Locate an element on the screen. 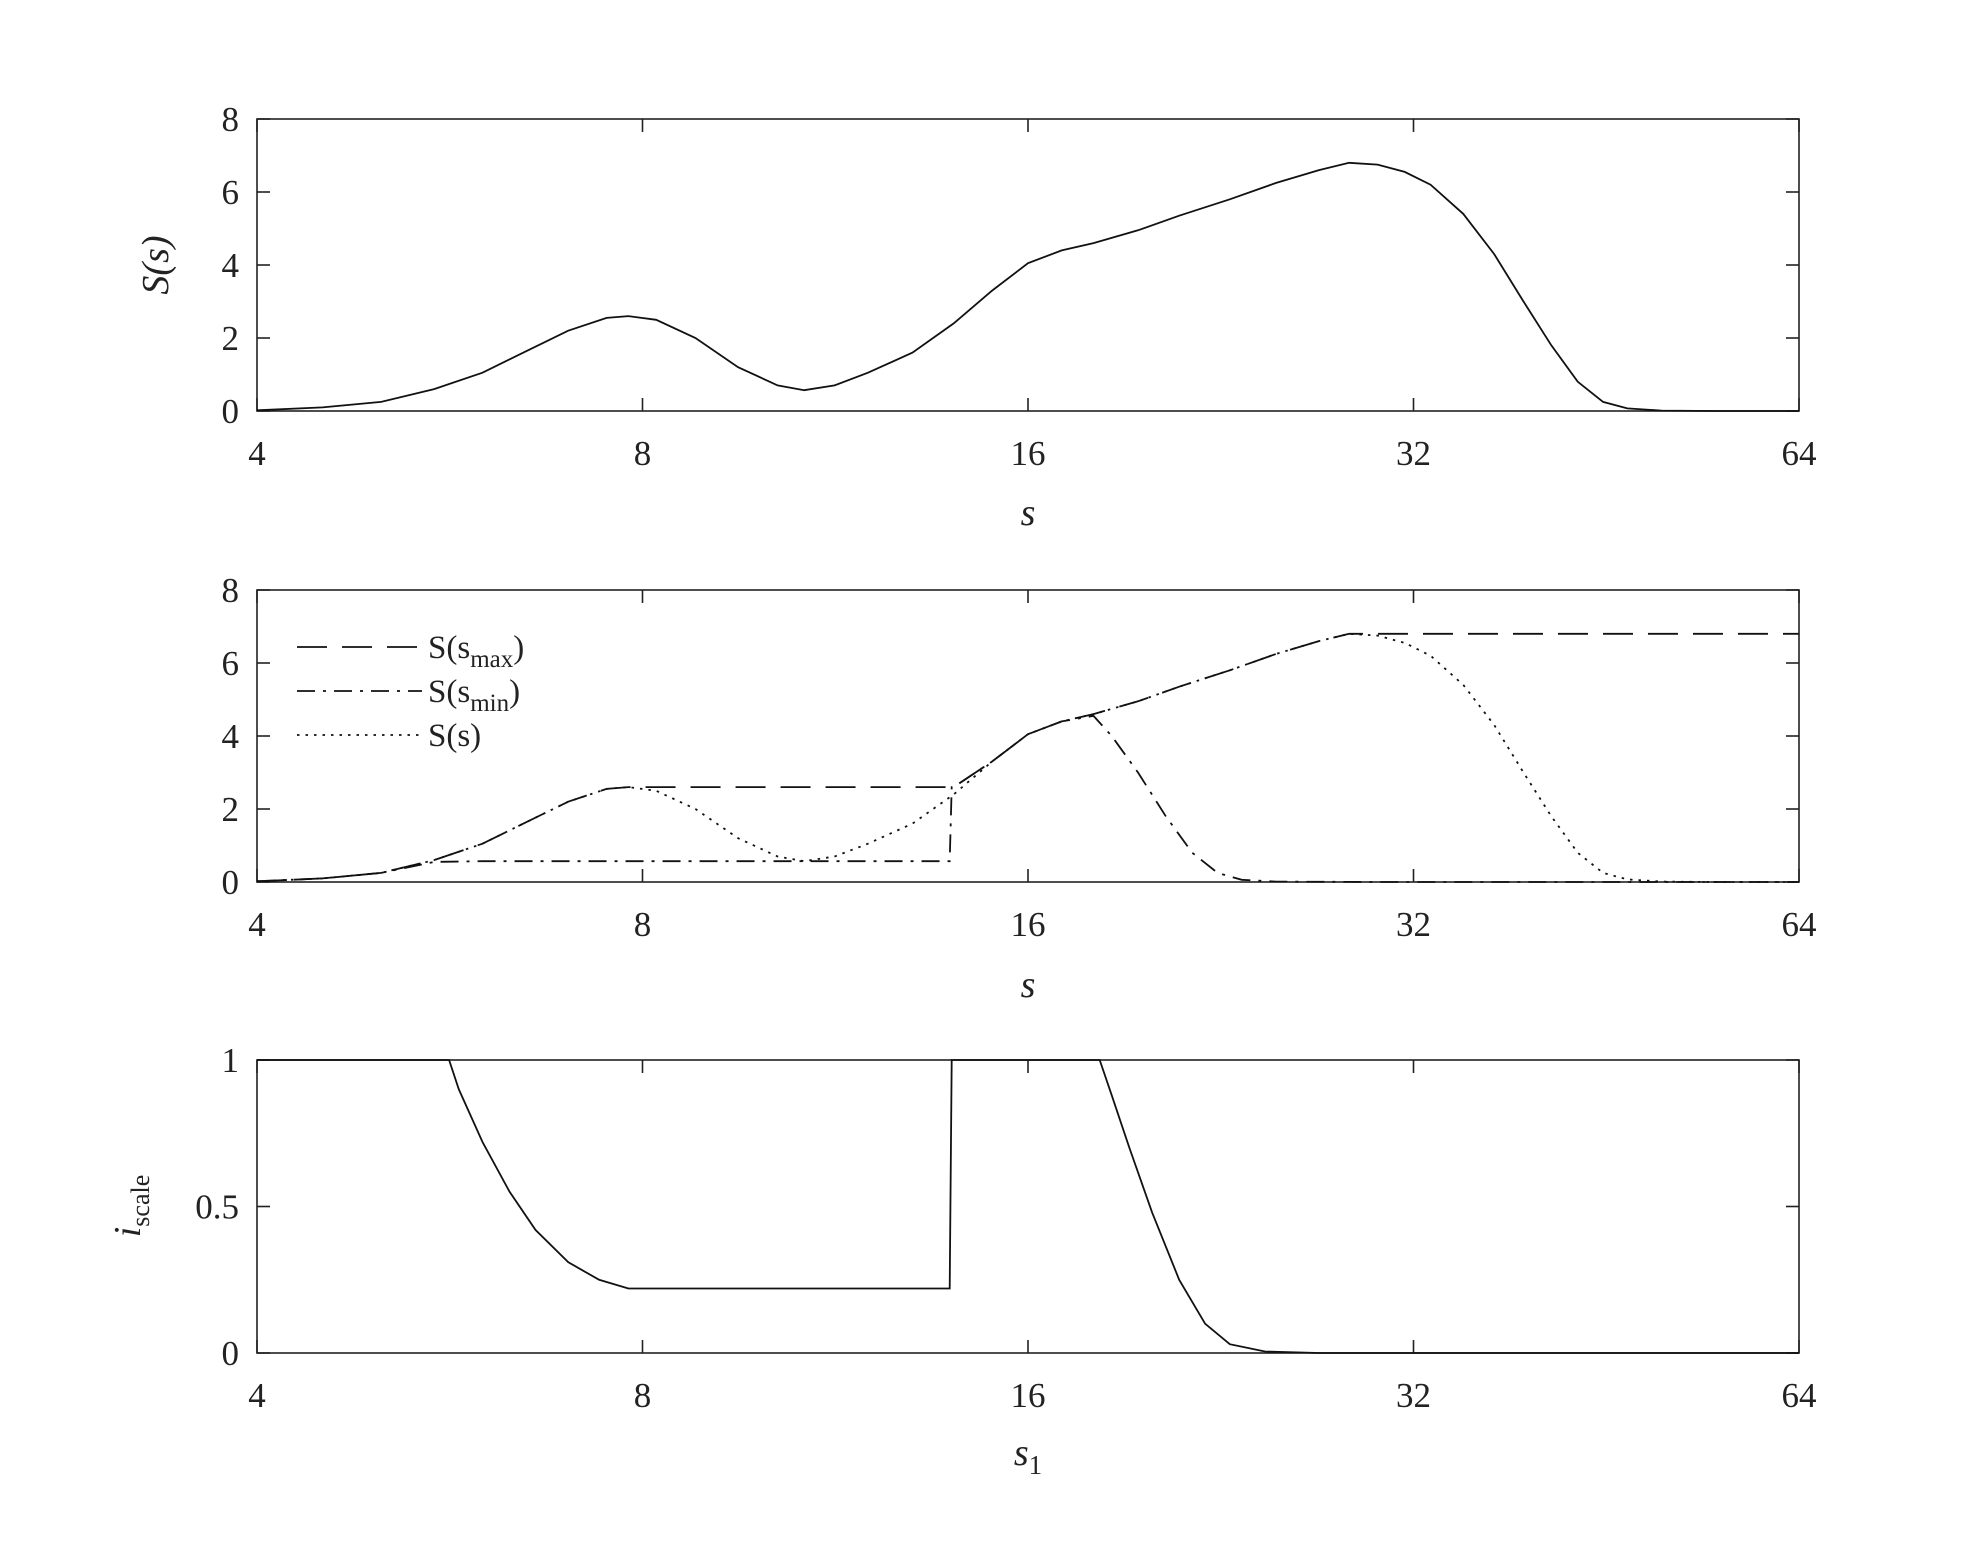 Image resolution: width=1971 pixels, height=1558 pixels. y-axis-label-main: S(s) is located at coordinates (156, 264).